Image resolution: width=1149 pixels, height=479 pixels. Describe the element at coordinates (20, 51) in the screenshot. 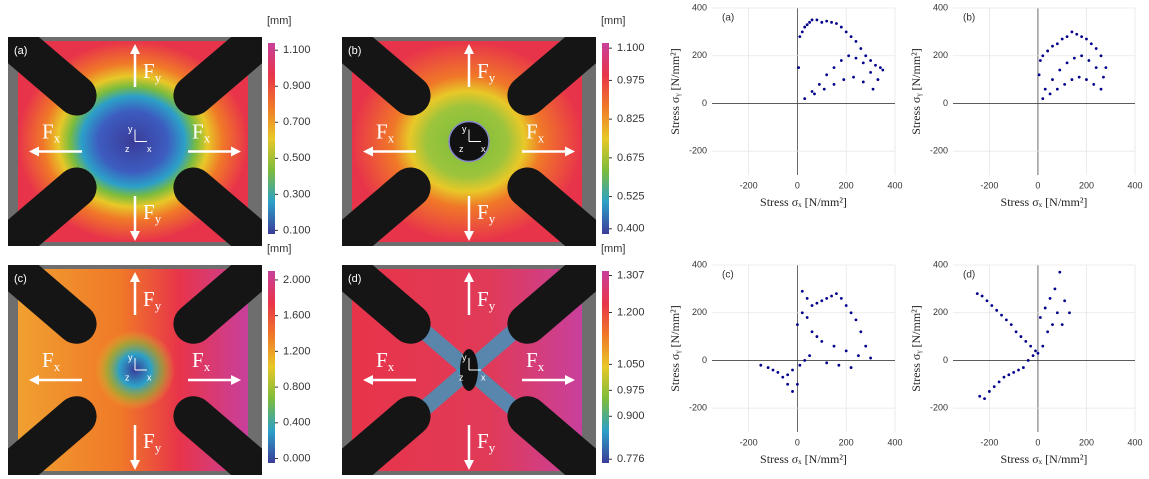

I see `panel-label: (a)` at that location.